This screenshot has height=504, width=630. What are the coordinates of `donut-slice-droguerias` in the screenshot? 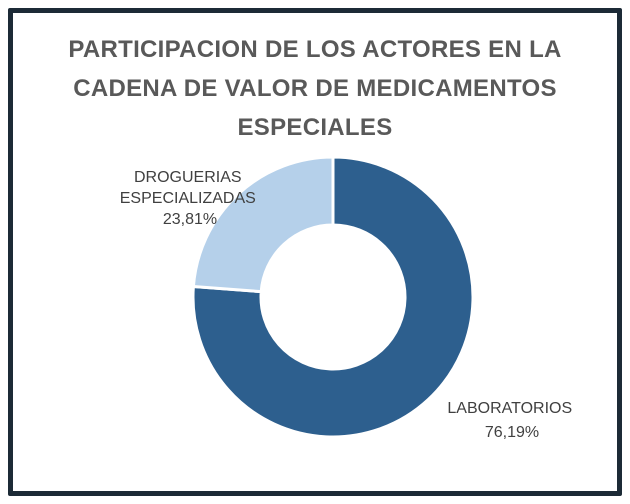 It's located at (263, 224).